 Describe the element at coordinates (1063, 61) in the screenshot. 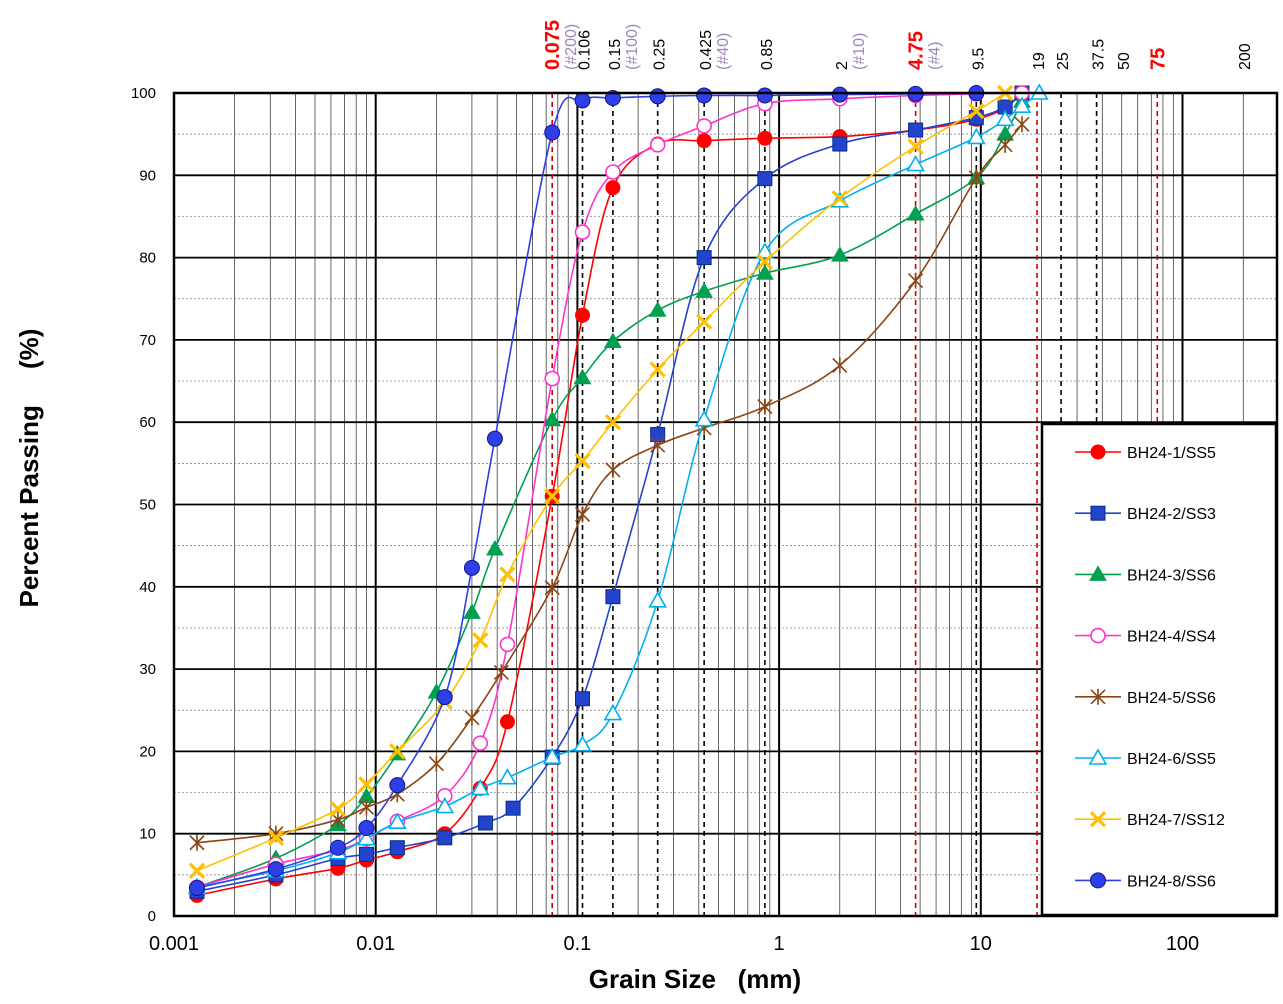

I see `sieve-size-label: 25` at that location.